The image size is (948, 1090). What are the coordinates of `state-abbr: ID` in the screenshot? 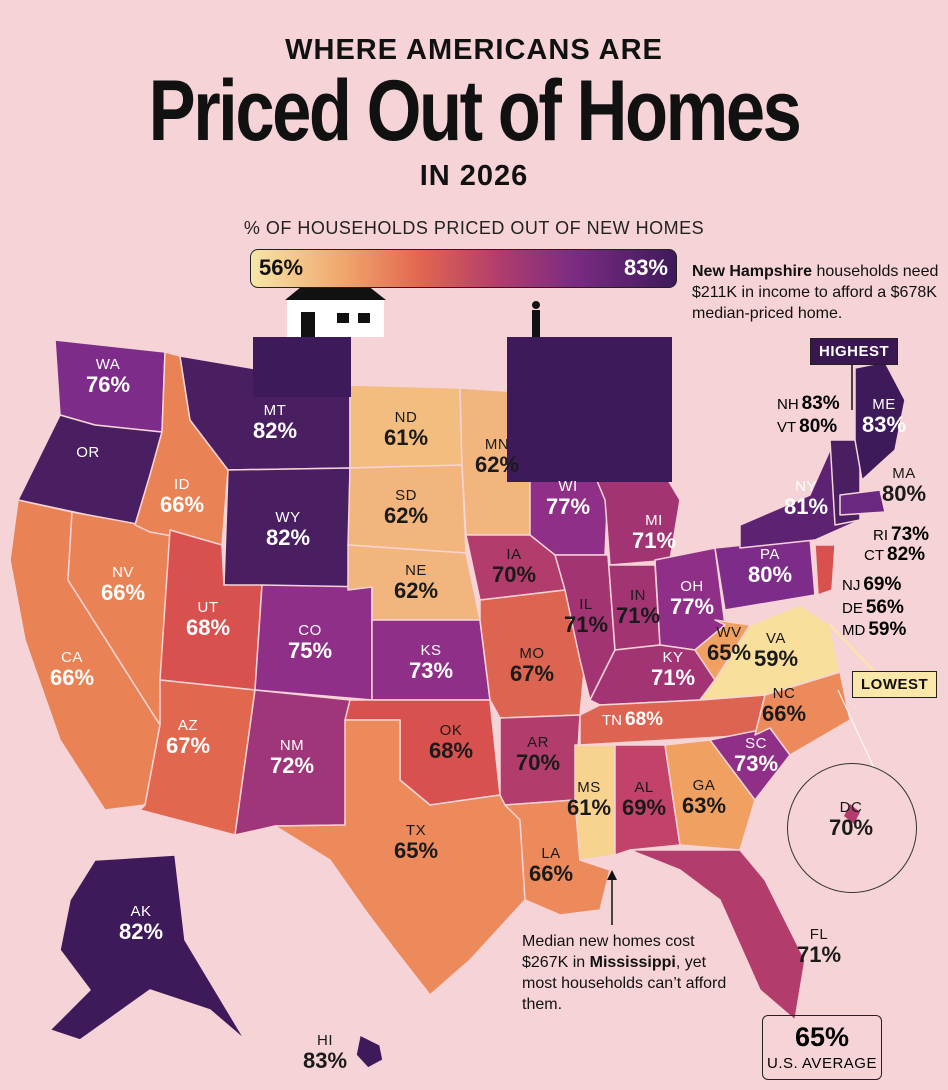 It's located at (181, 484).